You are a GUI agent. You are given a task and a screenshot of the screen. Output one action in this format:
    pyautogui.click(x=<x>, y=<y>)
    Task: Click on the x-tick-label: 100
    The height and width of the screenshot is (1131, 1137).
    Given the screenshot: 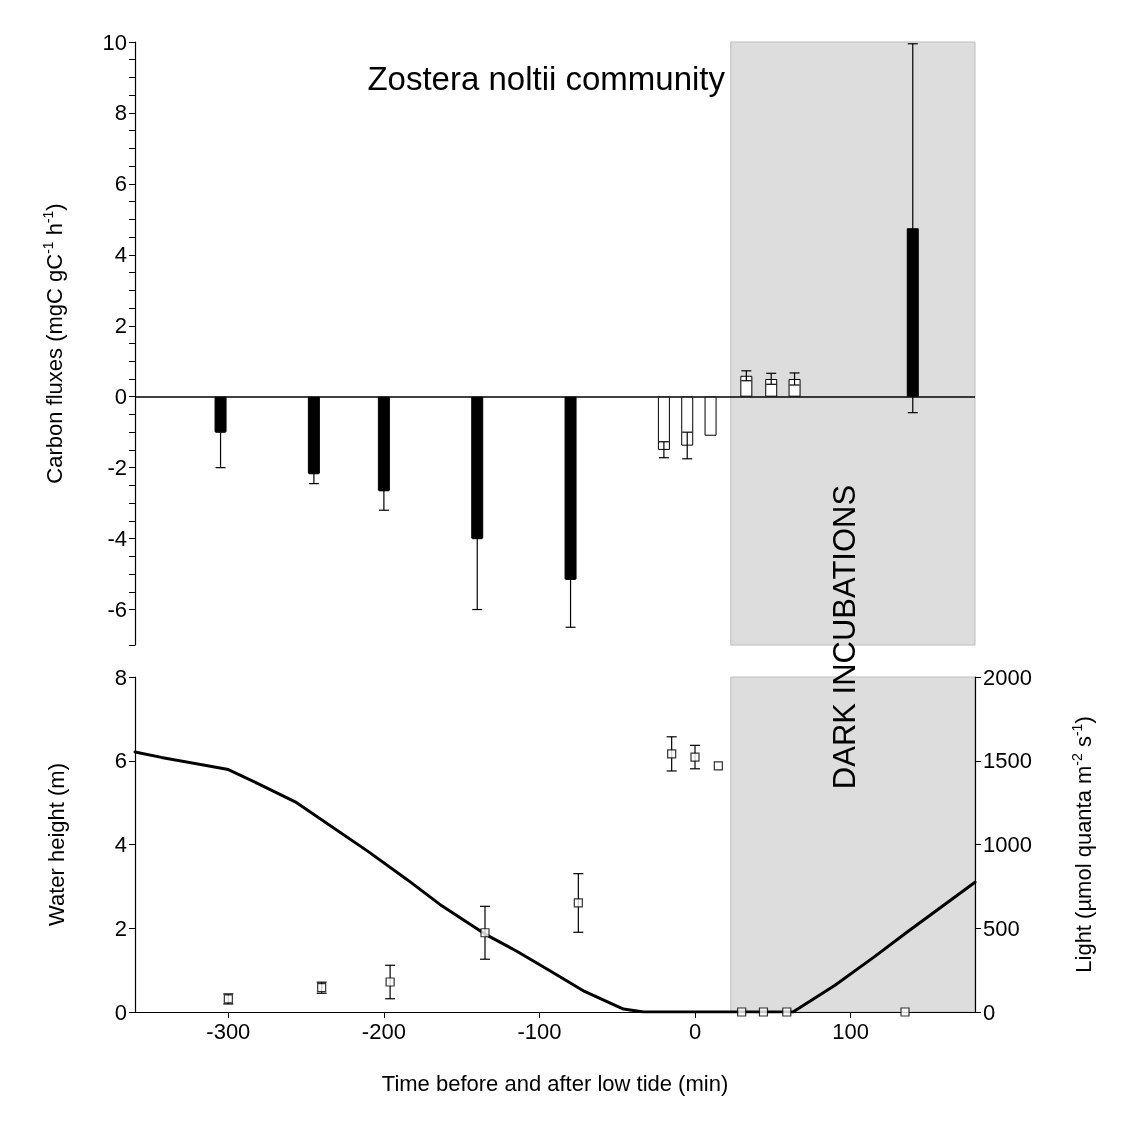 What is the action you would take?
    pyautogui.click(x=850, y=1031)
    